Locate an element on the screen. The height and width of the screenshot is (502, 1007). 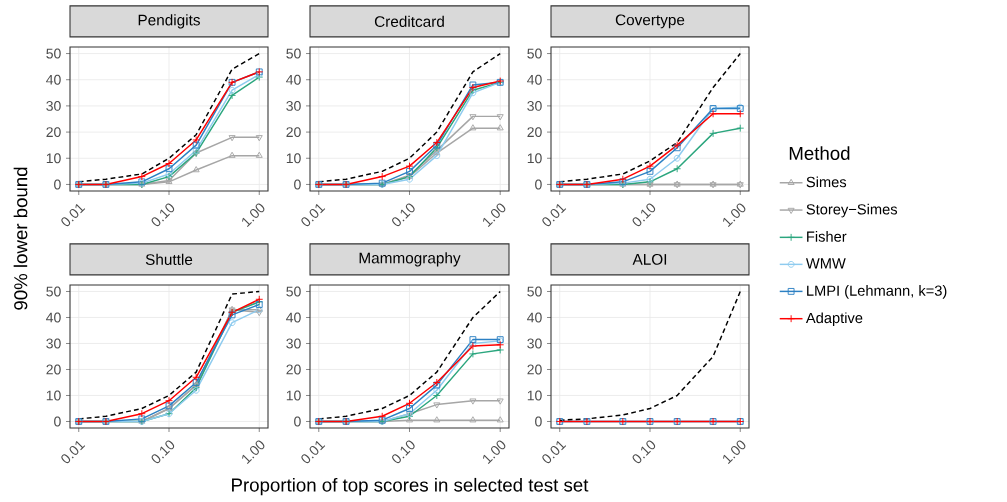
chart-title: Pendigits is located at coordinates (169, 21).